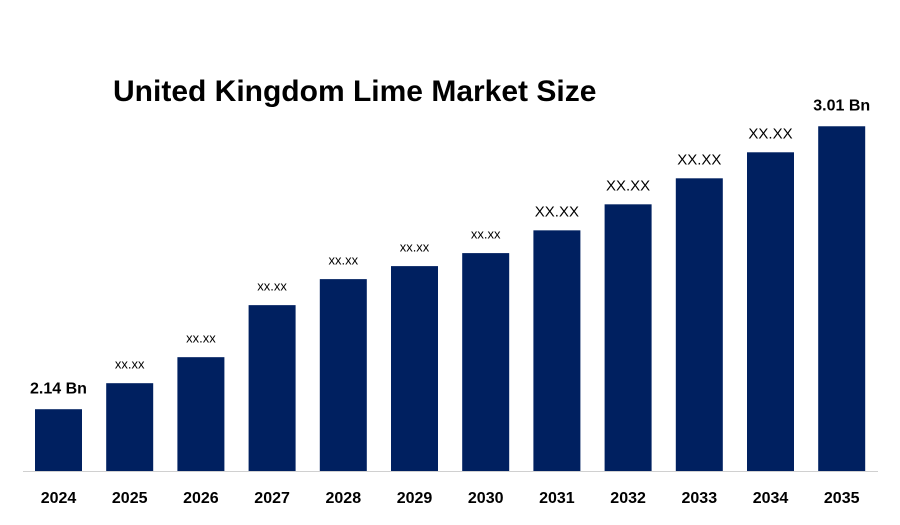 The height and width of the screenshot is (525, 900). I want to click on chart-title: United Kingdom Lime Market Size, so click(354, 91).